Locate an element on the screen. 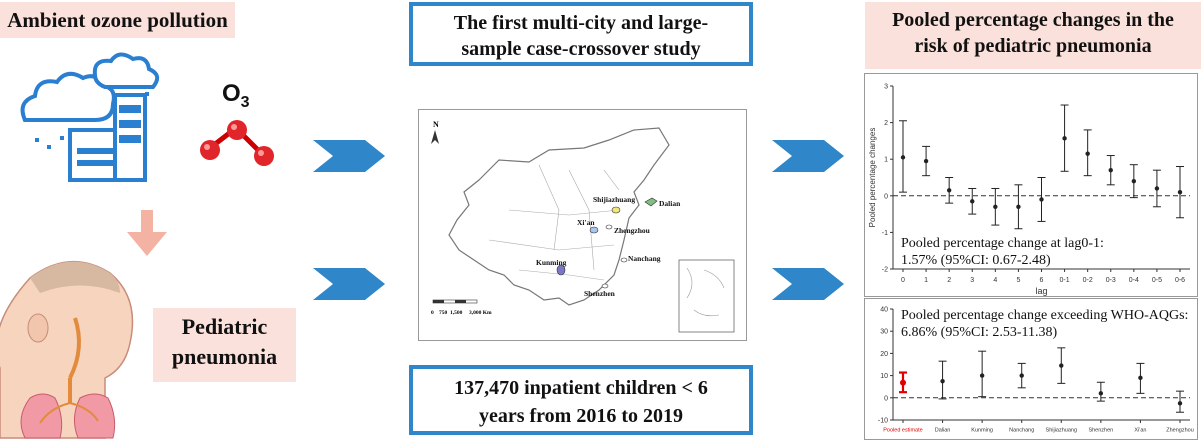 The height and width of the screenshot is (444, 1201). factory-pollution-icon is located at coordinates (90, 117).